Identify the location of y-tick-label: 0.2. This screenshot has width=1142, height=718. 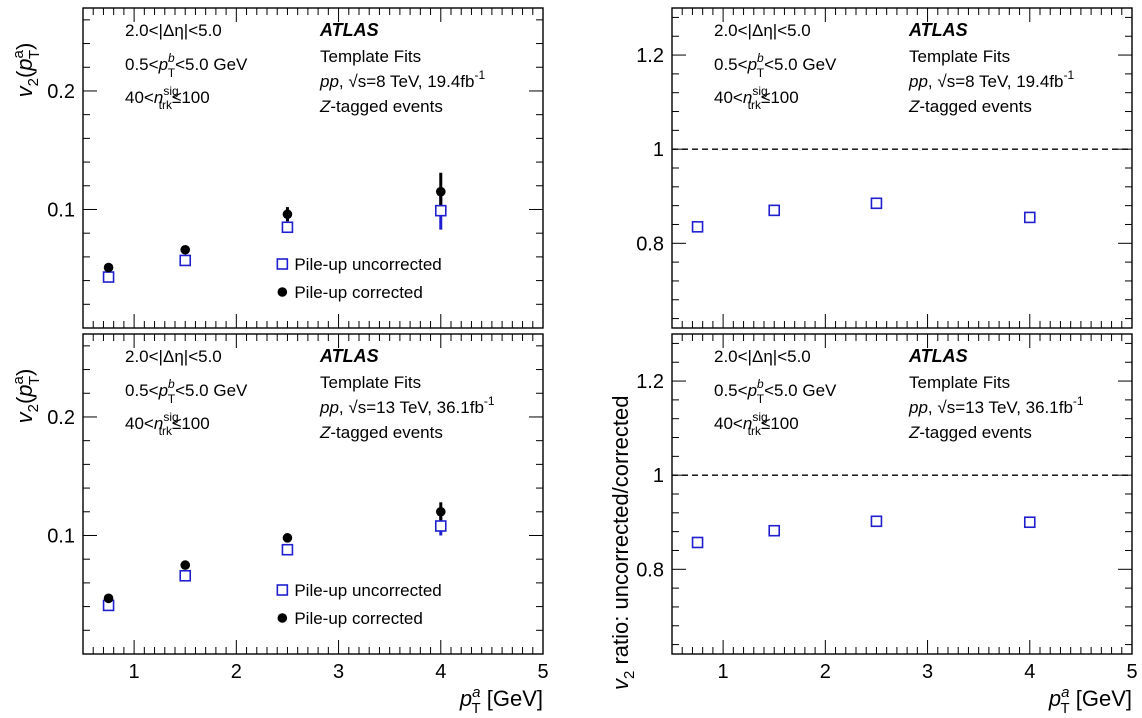
(61, 418).